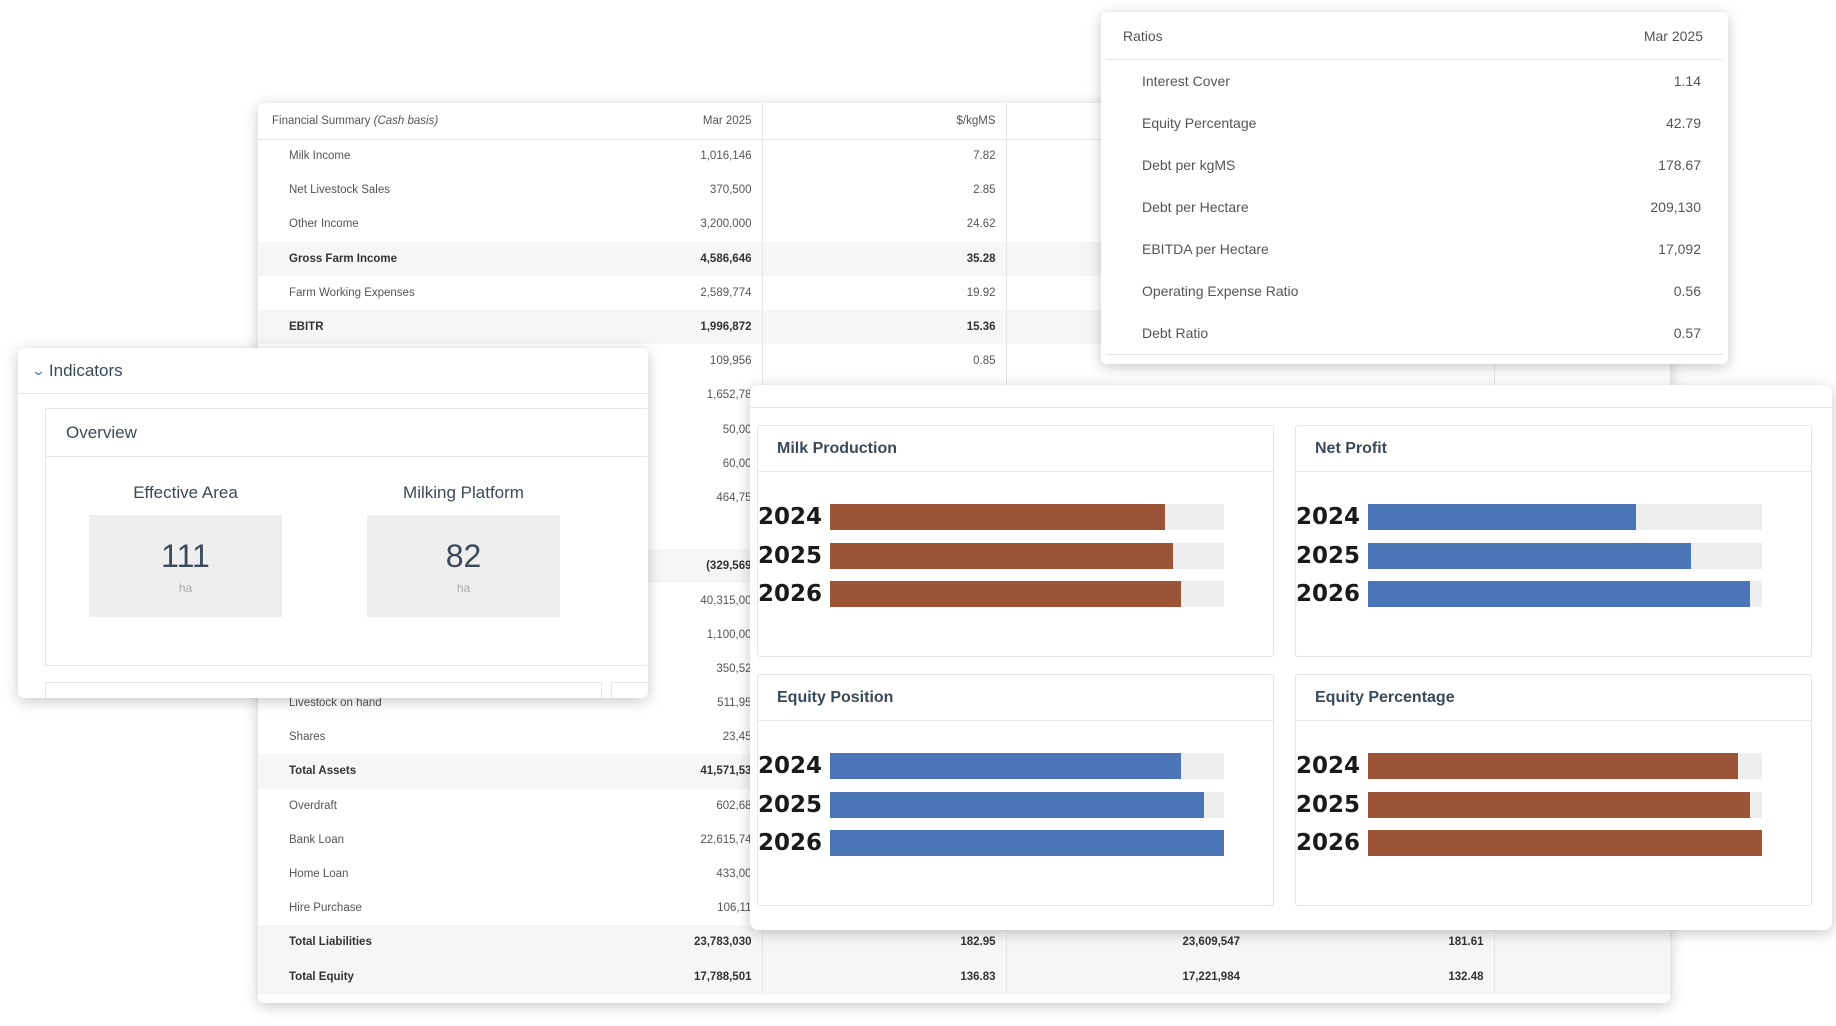 This screenshot has width=1836, height=1026. Describe the element at coordinates (1195, 207) in the screenshot. I see `ratio-label: Debt per Hectare` at that location.